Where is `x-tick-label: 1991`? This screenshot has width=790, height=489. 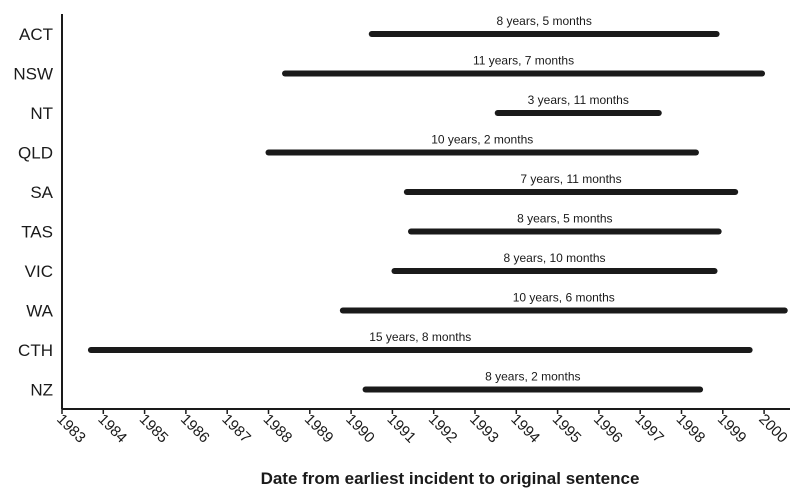 x-tick-label: 1991 is located at coordinates (402, 429).